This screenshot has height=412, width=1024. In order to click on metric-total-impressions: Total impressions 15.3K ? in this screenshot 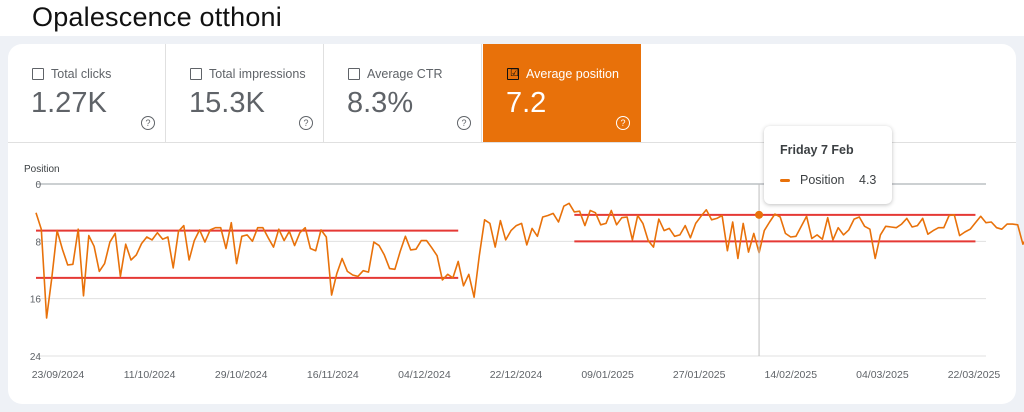, I will do `click(245, 93)`.